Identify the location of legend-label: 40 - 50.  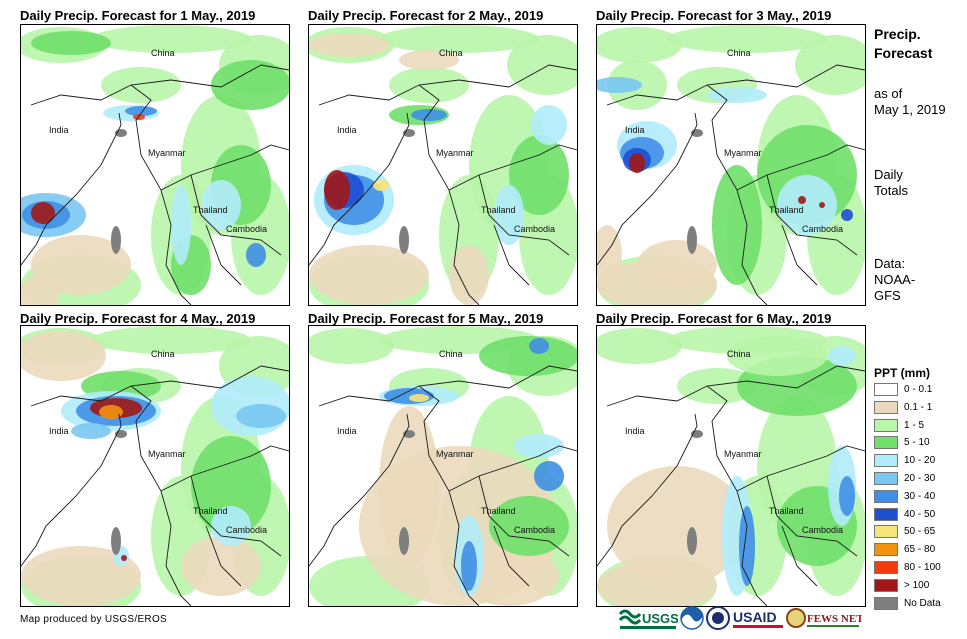
(920, 514).